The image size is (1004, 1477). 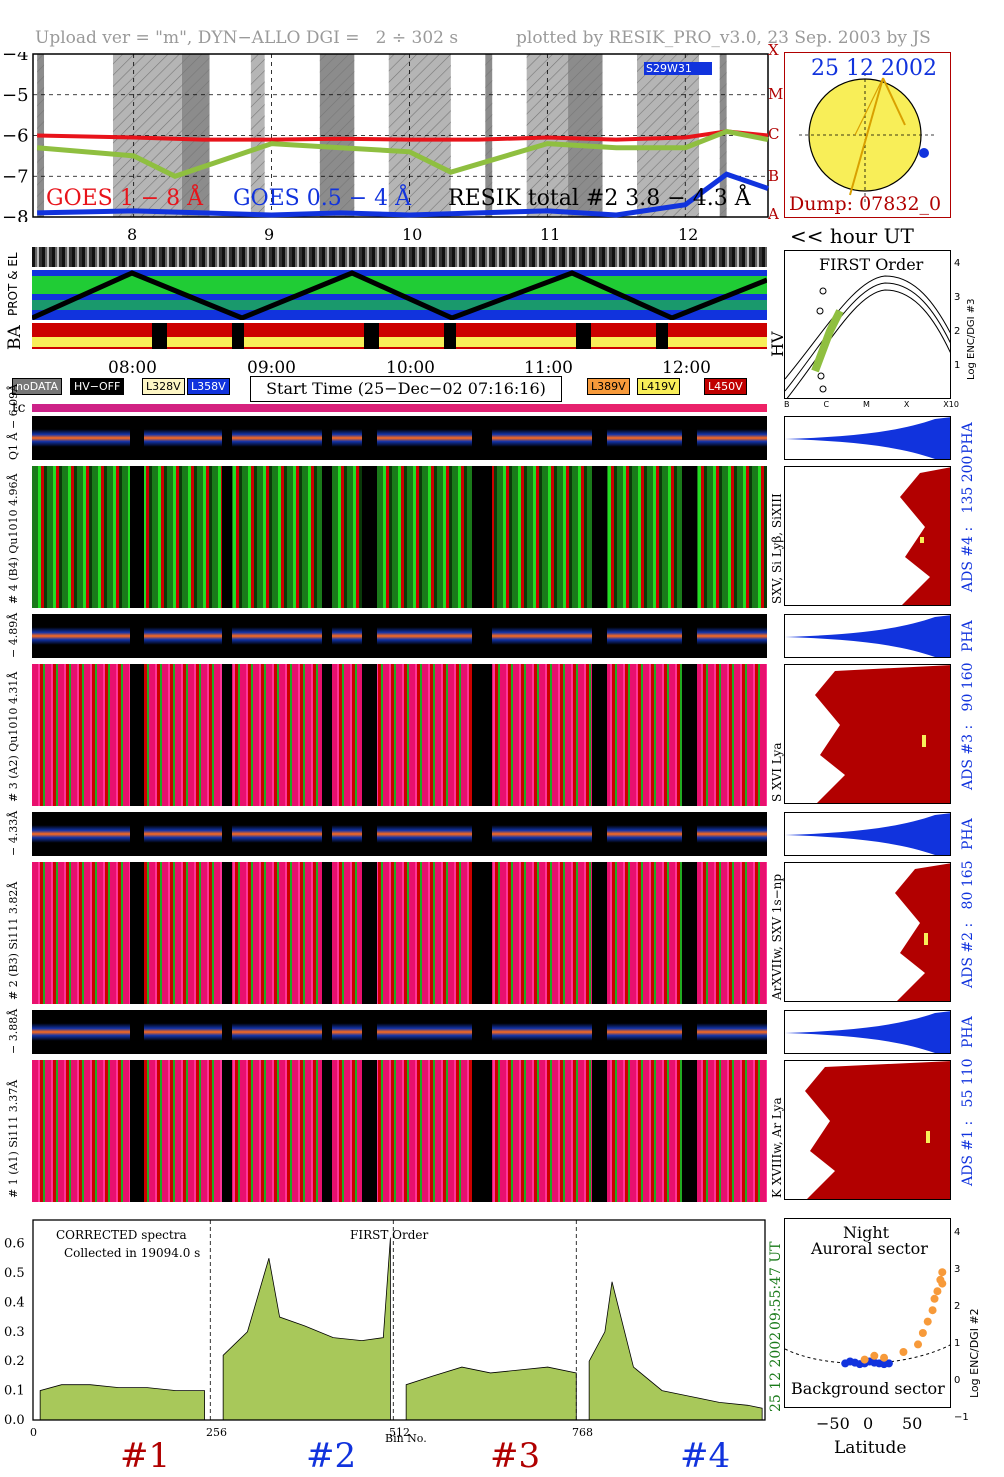 I want to click on channel-1-label: #1, so click(x=145, y=1456).